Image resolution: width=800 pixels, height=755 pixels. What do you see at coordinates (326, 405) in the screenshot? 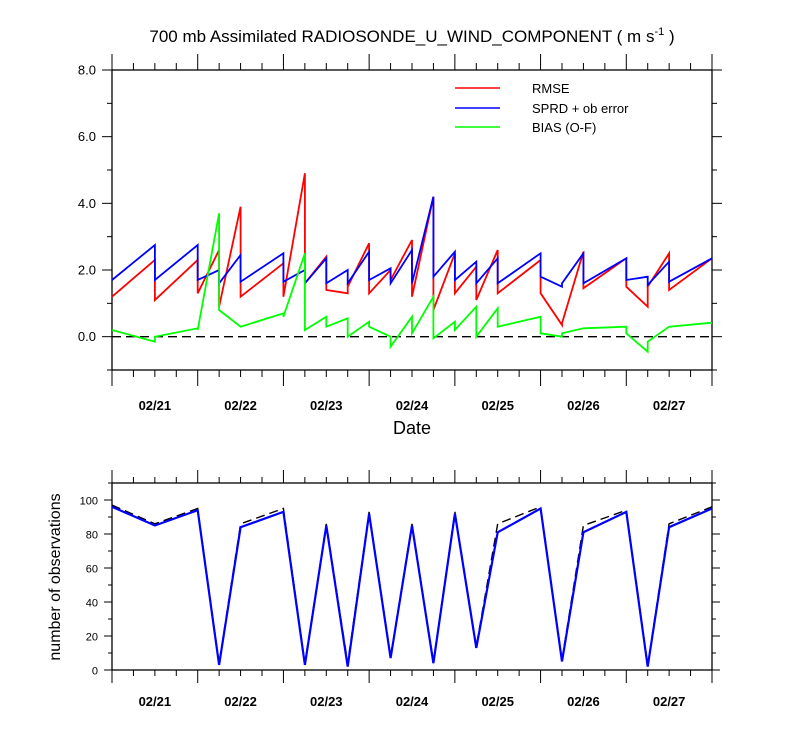
I see `top-x-tick-label: 02/23` at bounding box center [326, 405].